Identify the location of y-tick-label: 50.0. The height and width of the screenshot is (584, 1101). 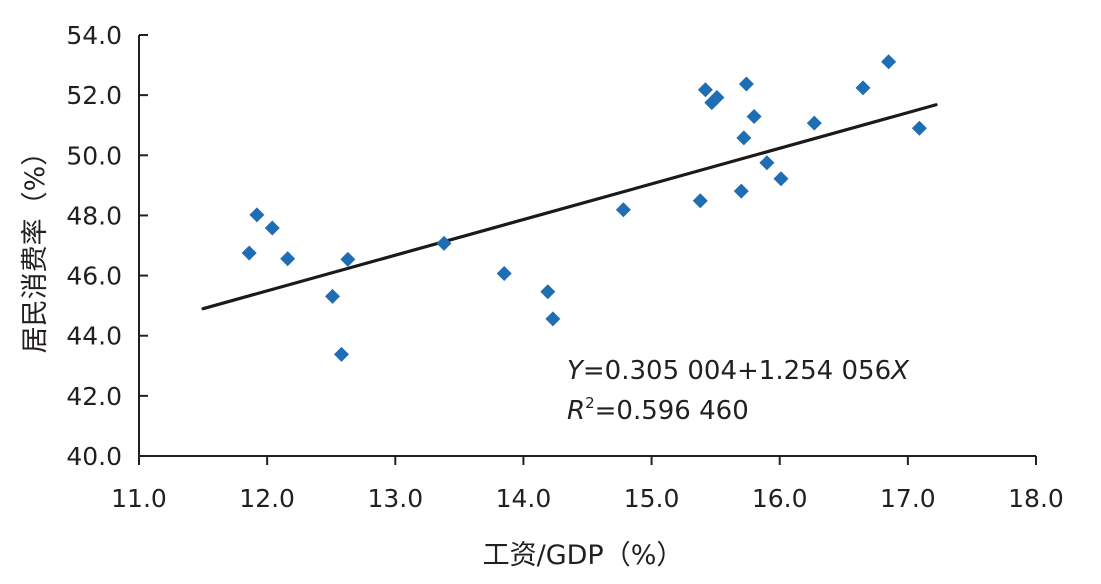
(94, 155).